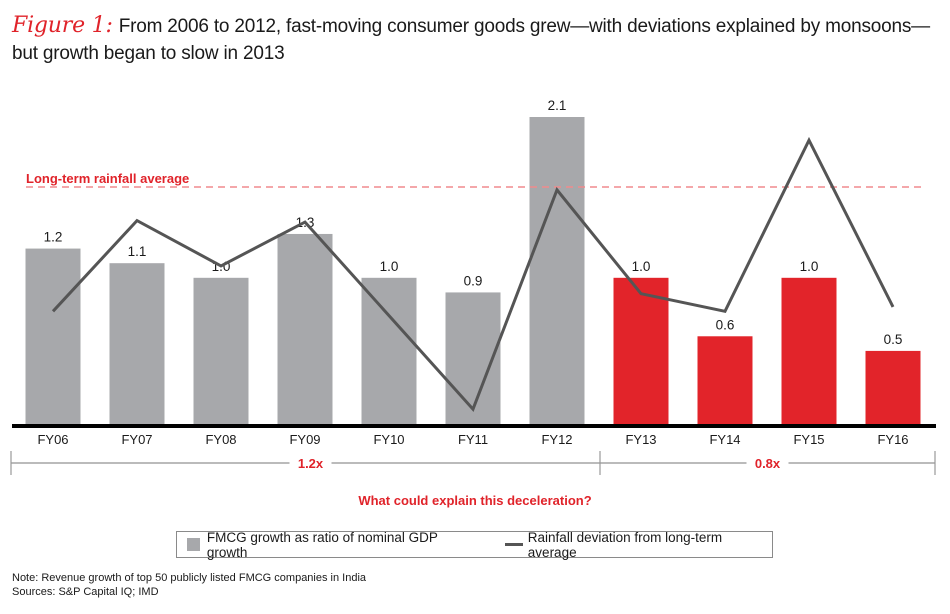  I want to click on x-axis-line, so click(474, 426).